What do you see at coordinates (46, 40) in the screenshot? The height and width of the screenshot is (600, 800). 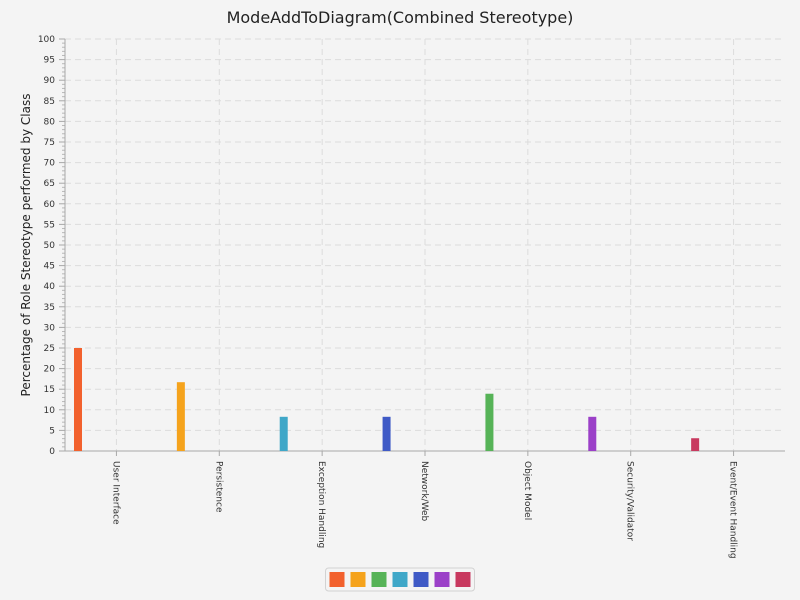 I see `y-tick-label: 100` at bounding box center [46, 40].